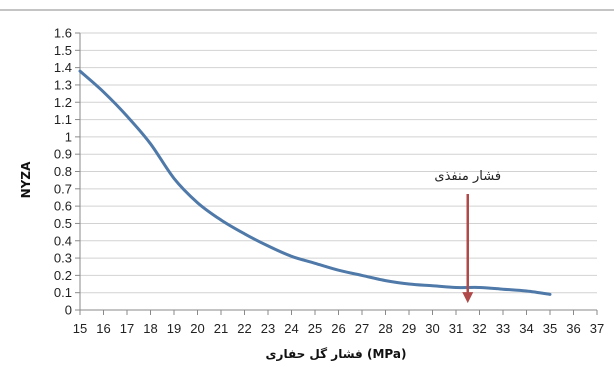 Image resolution: width=614 pixels, height=367 pixels. I want to click on x-tick-label: 34, so click(526, 328).